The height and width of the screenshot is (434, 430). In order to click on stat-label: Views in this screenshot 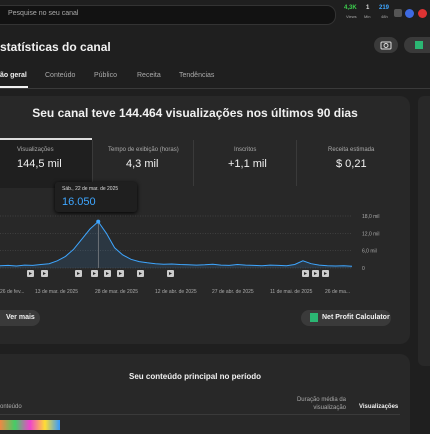, I will do `click(351, 16)`.